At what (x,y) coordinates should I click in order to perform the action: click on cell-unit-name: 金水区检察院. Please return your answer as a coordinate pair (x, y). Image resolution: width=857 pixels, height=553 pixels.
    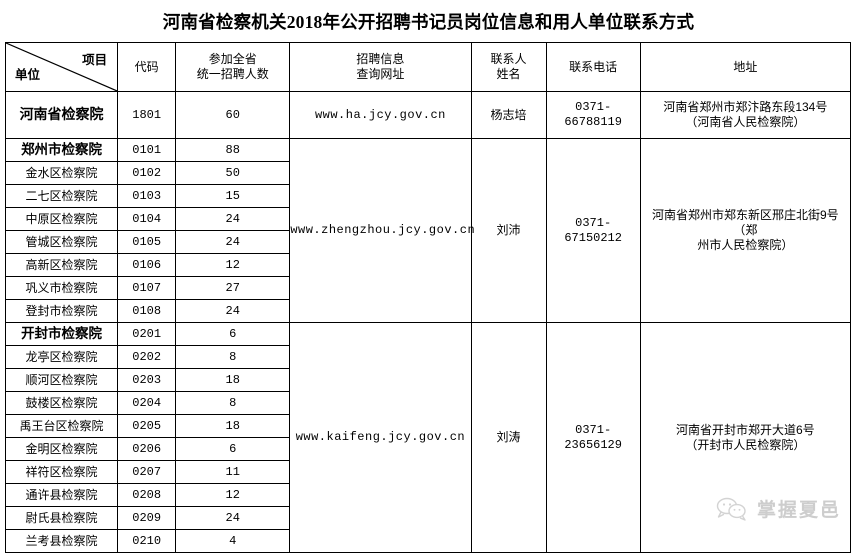
    Looking at the image, I should click on (61, 173).